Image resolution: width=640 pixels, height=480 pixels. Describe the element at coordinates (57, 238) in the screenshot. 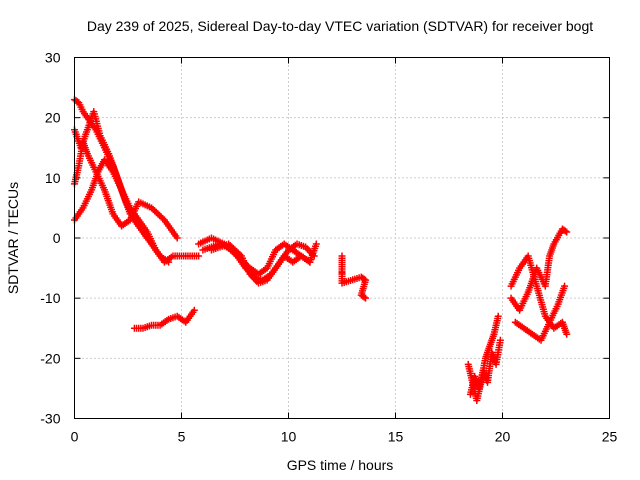

I see `y-tick-label: 0` at that location.